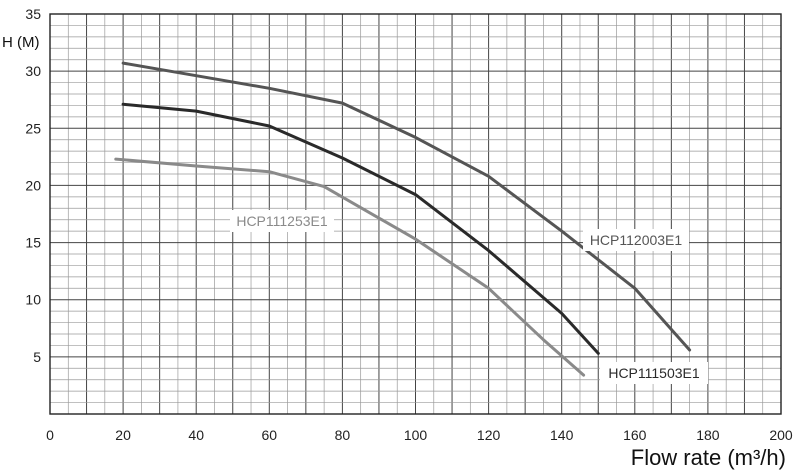 This screenshot has width=800, height=476. What do you see at coordinates (33, 71) in the screenshot?
I see `y-tick-label: 30` at bounding box center [33, 71].